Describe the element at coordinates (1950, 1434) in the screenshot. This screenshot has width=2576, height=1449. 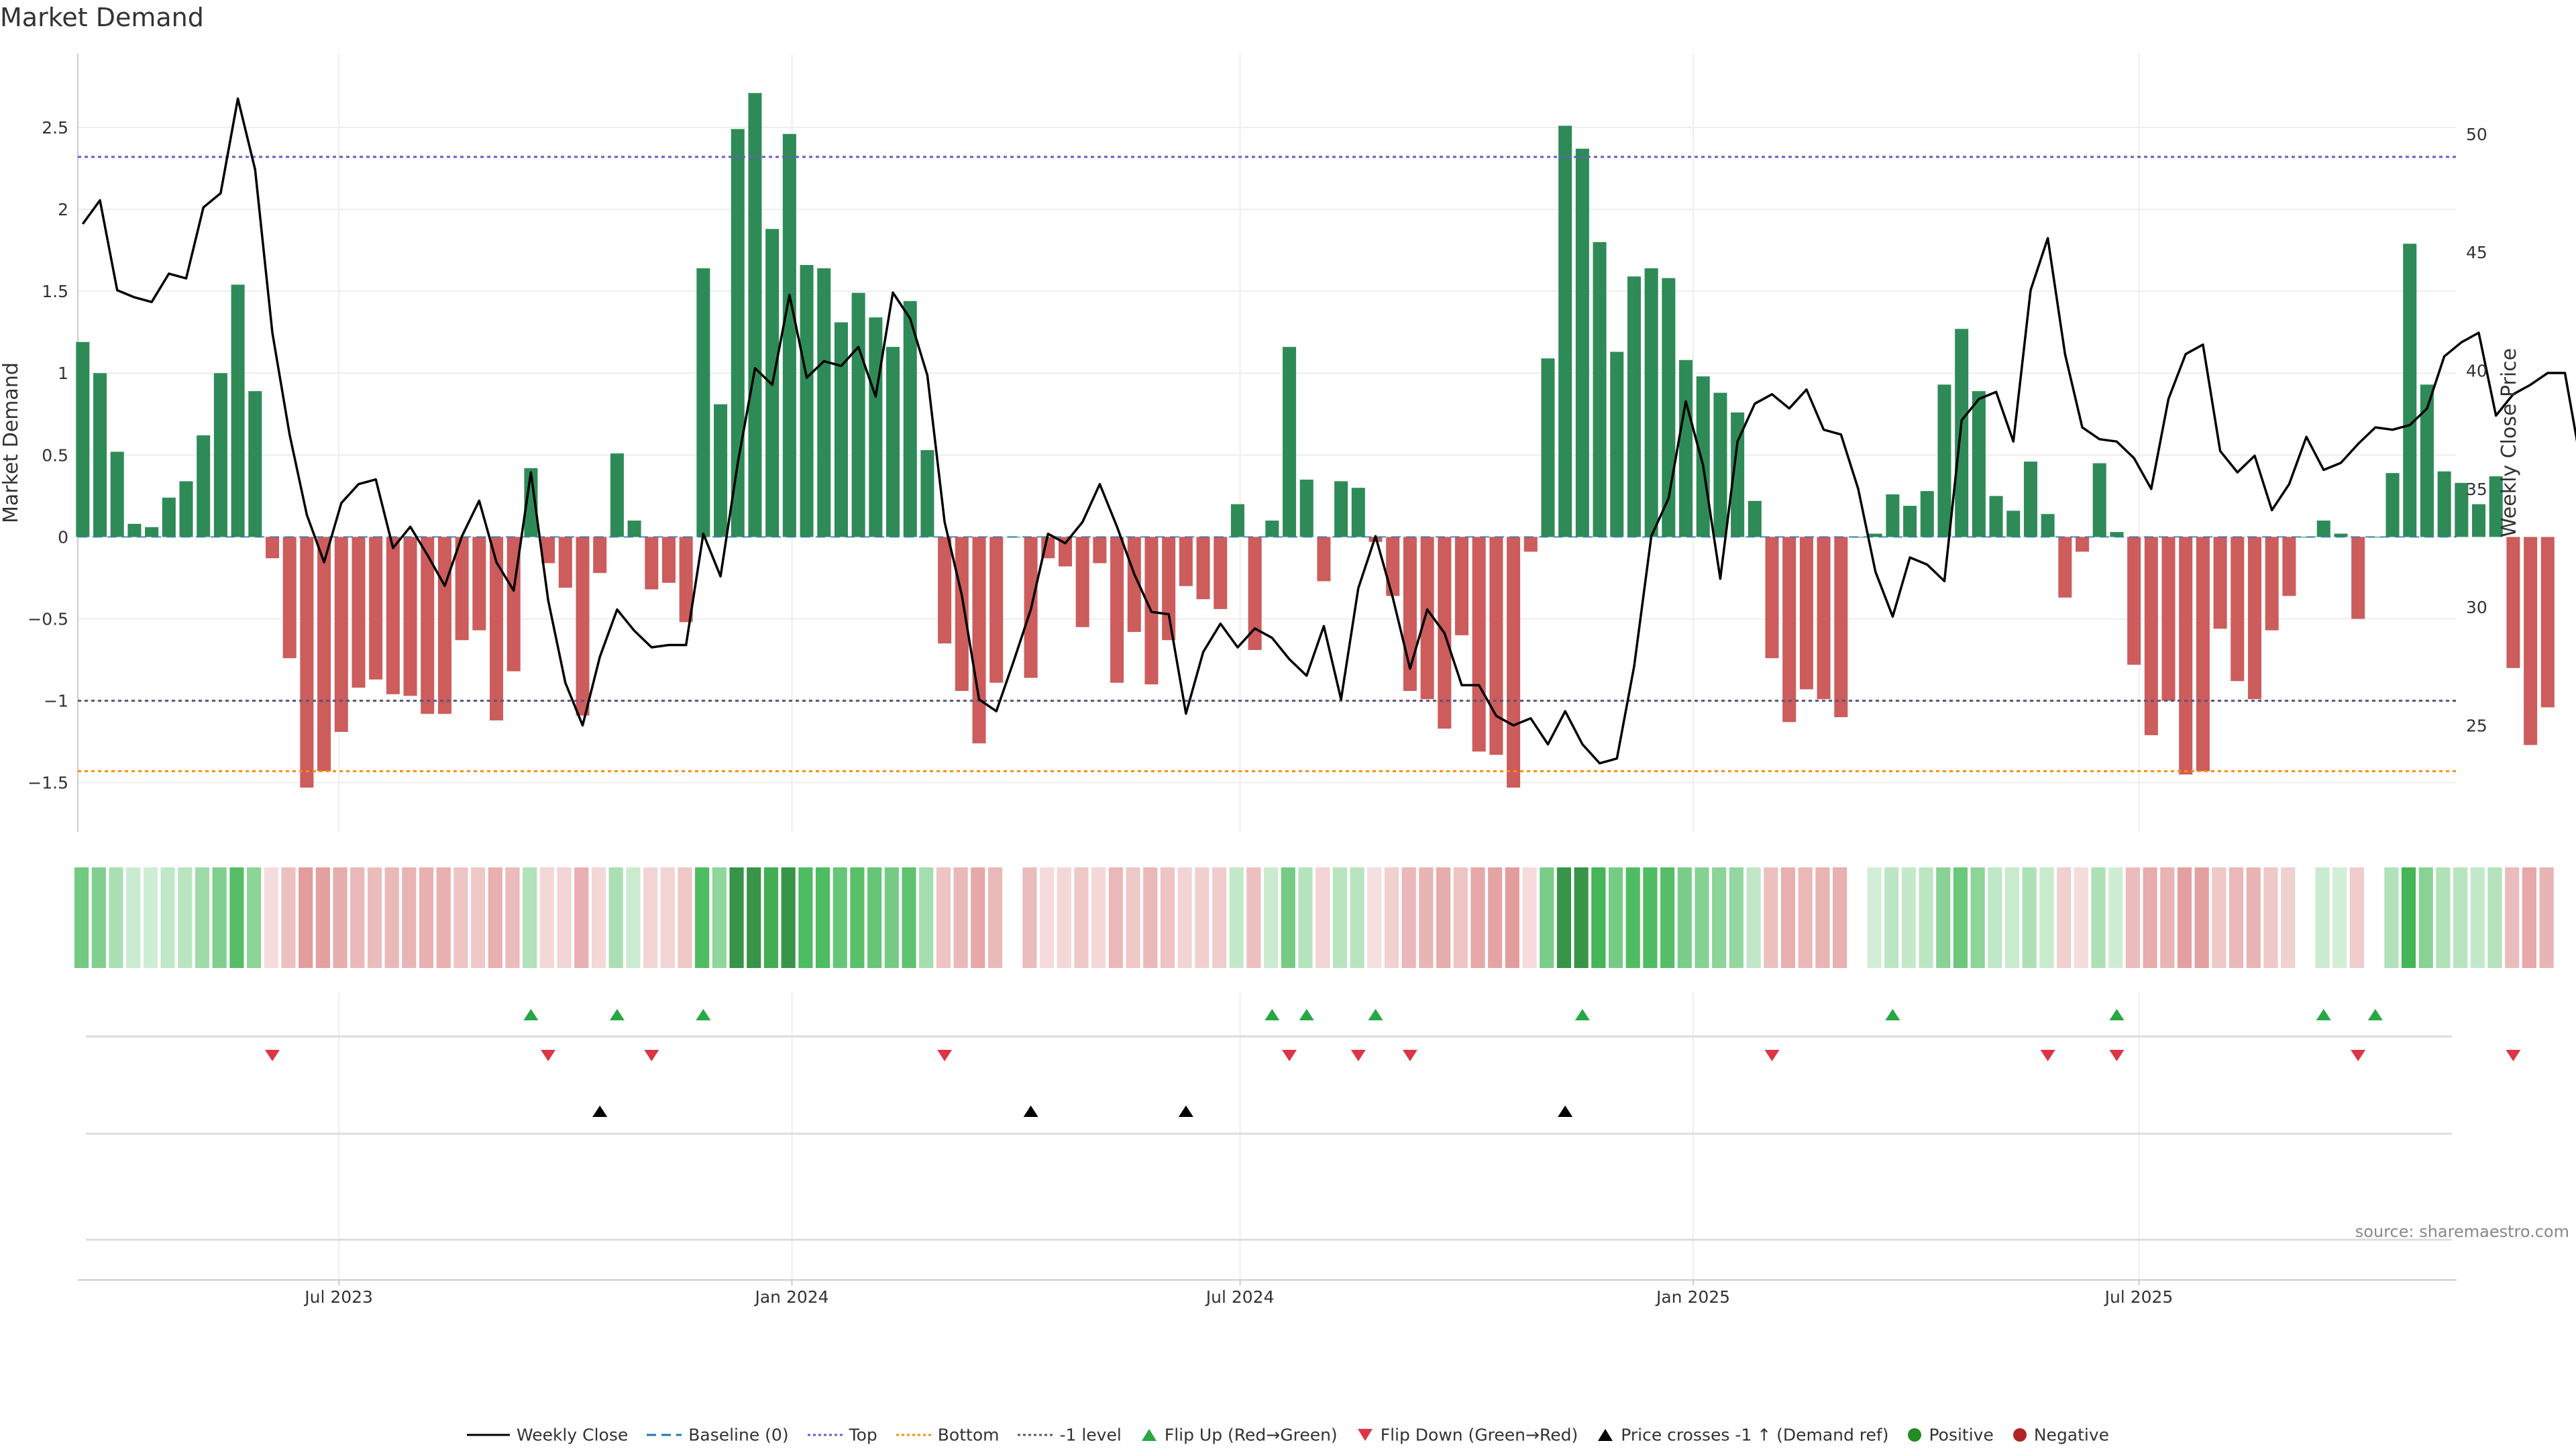
I see `legend-item: Positive` at that location.